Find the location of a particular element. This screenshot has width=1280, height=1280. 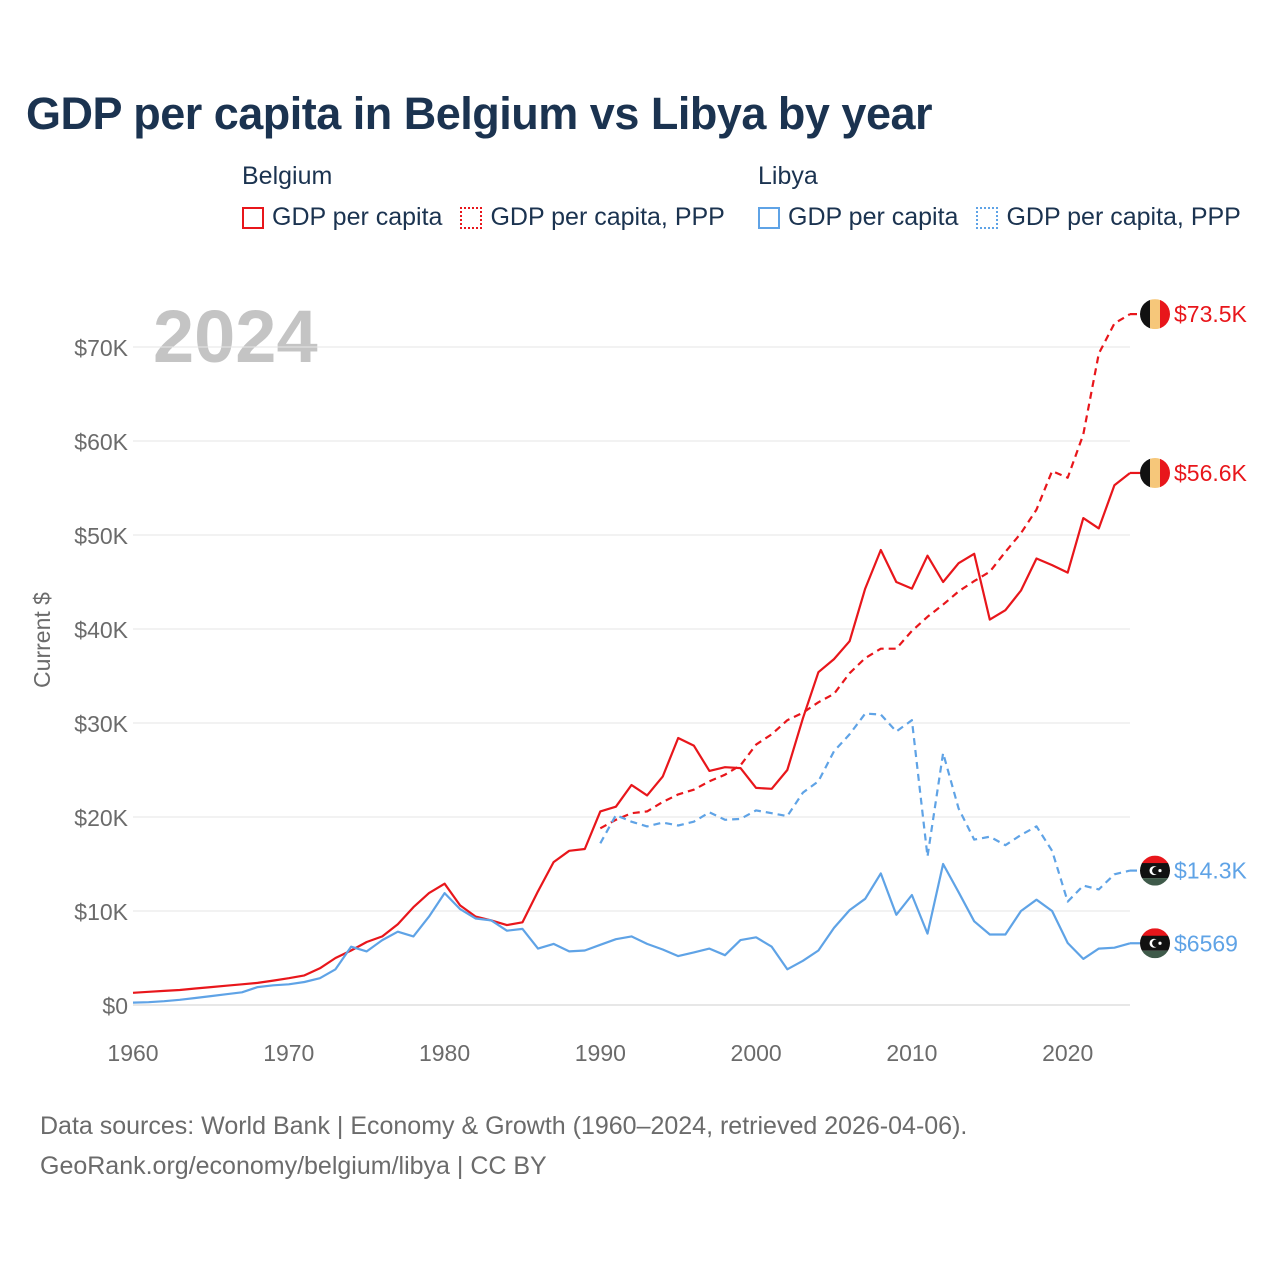

y-tick-label: $60K is located at coordinates (101, 442).